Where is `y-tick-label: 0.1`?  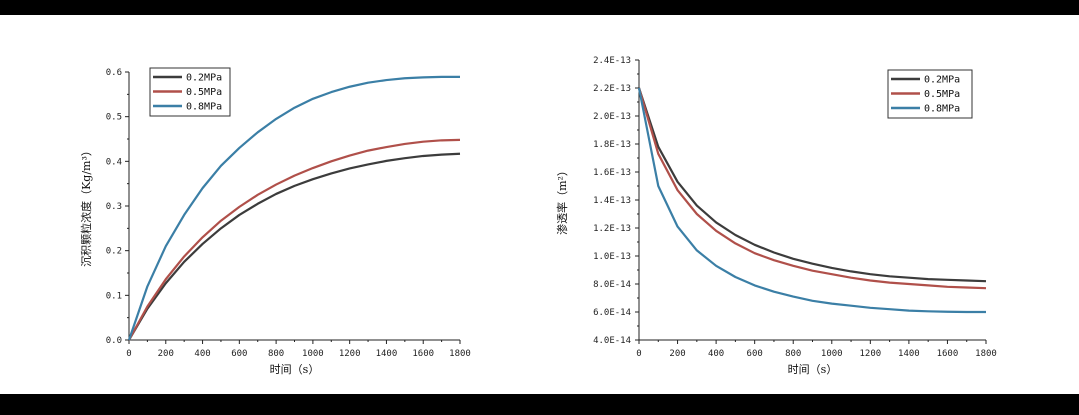
y-tick-label: 0.1 is located at coordinates (114, 296).